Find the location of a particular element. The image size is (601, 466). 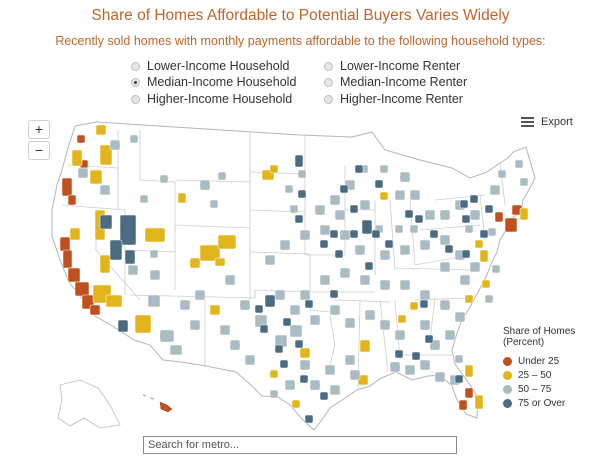

option-lower-income-household: Lower-Income Household is located at coordinates (210, 66).